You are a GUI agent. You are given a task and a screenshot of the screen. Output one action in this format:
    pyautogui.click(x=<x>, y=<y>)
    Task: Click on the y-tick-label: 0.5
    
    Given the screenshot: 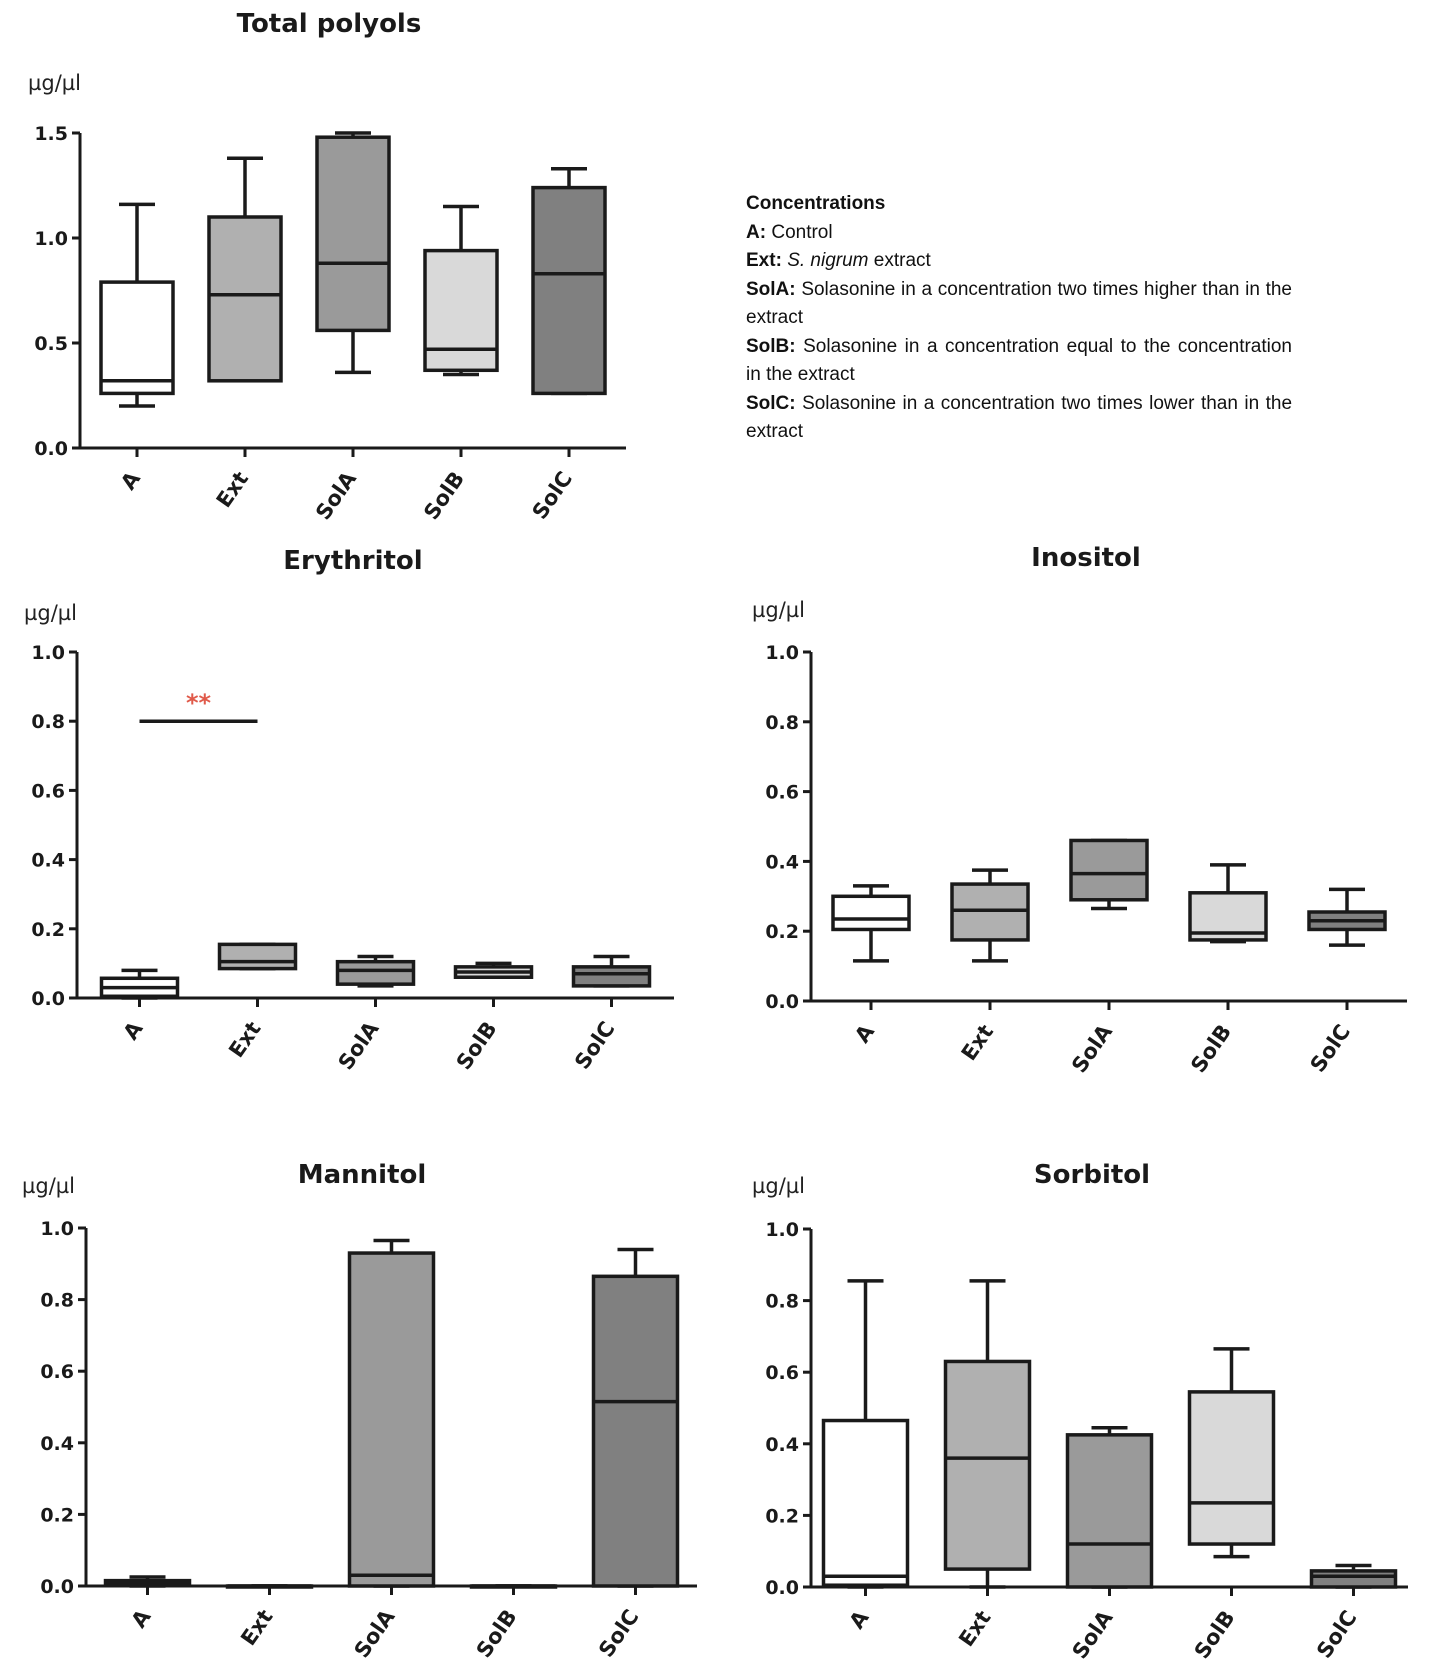 What is the action you would take?
    pyautogui.click(x=51, y=344)
    